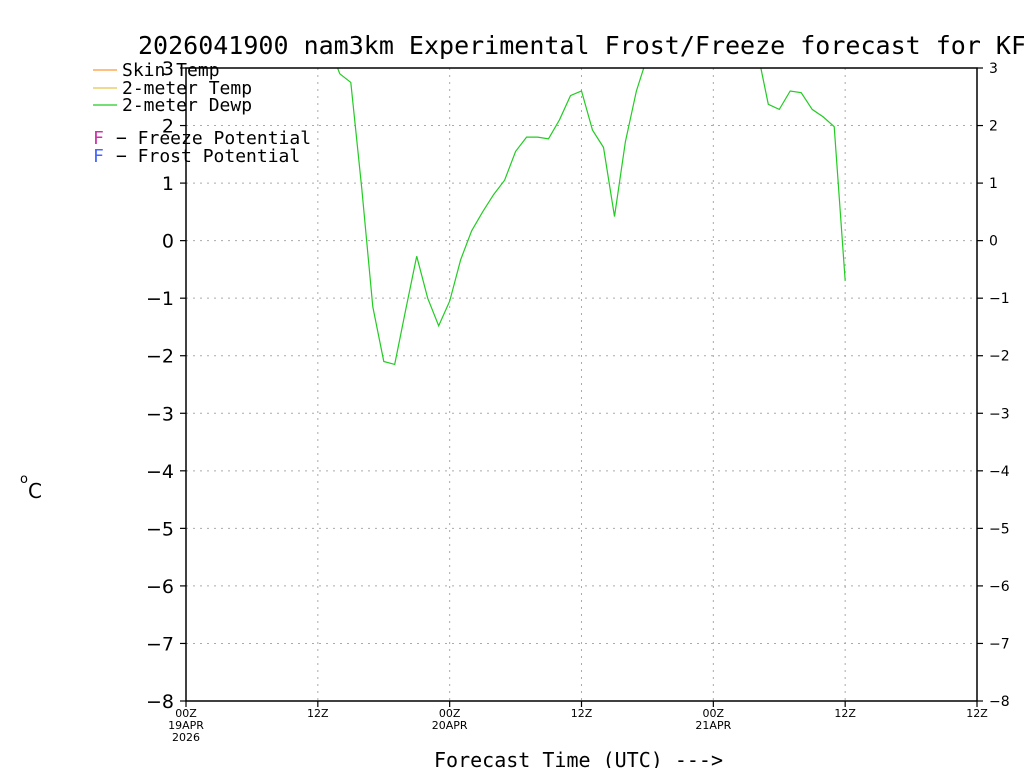 Image resolution: width=1024 pixels, height=768 pixels. I want to click on y-tick-label-right: −1, so click(999, 299).